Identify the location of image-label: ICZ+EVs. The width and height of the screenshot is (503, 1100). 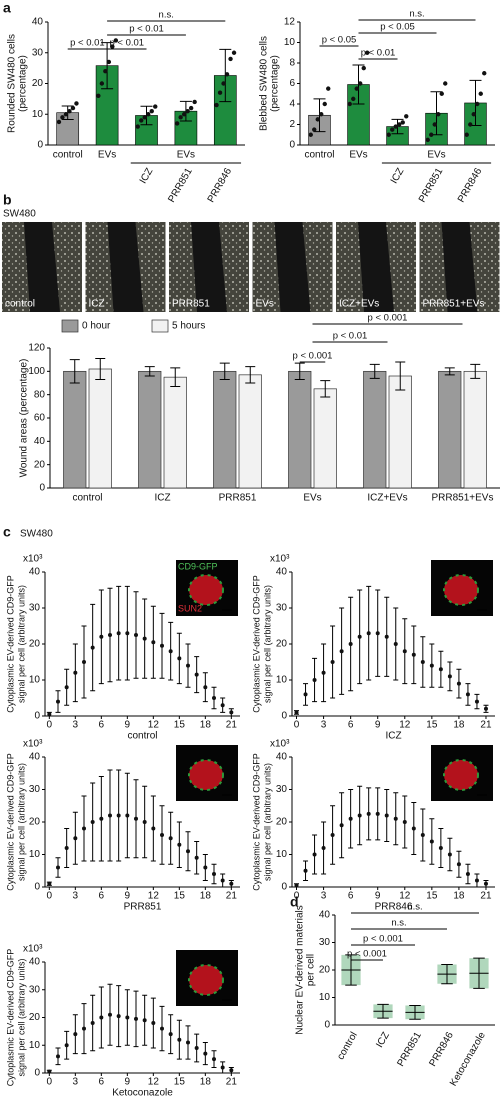
(359, 304).